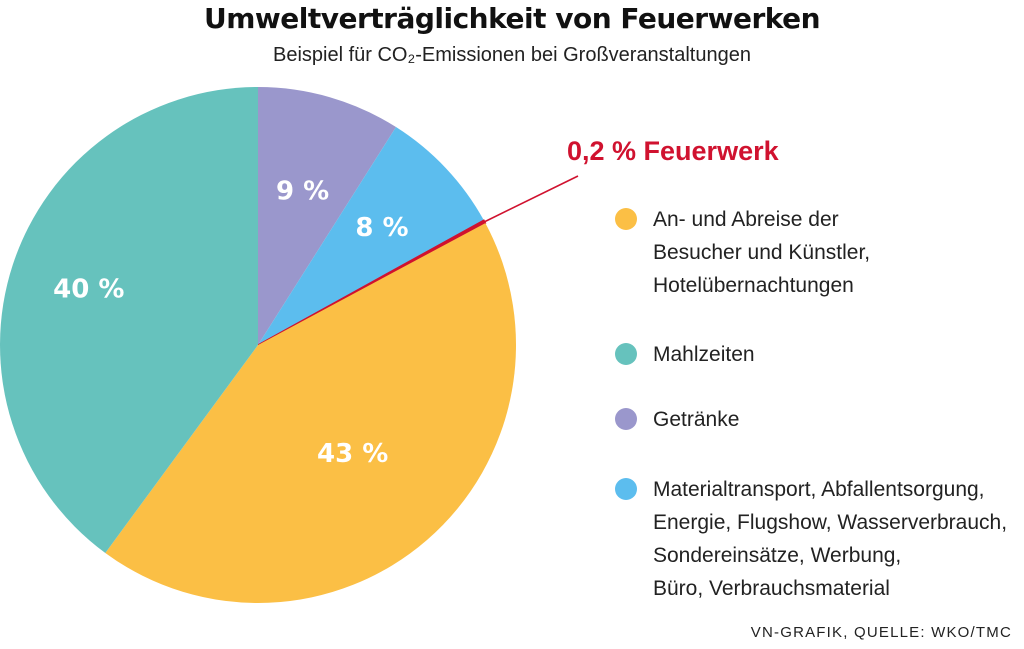 This screenshot has width=1024, height=649. I want to click on pie-label-2: 8 %, so click(381, 228).